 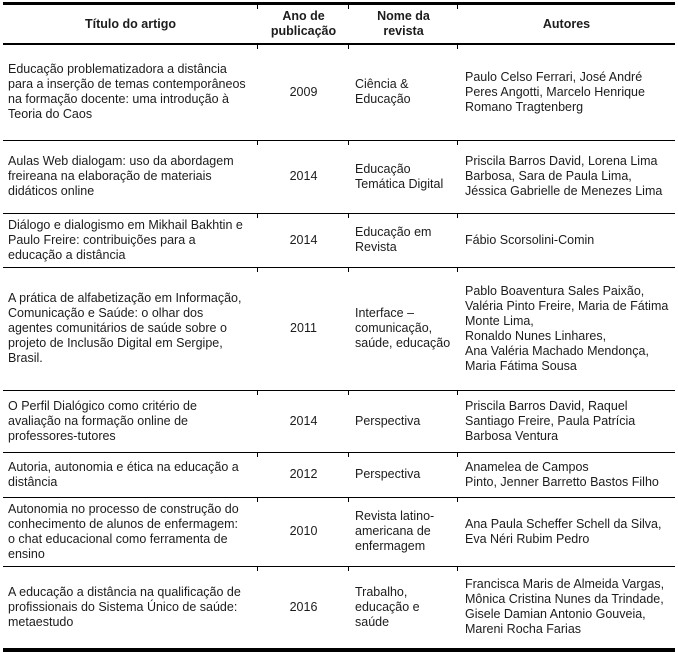 I want to click on cell-journal: Trabalho, educação e saúde, so click(x=403, y=607).